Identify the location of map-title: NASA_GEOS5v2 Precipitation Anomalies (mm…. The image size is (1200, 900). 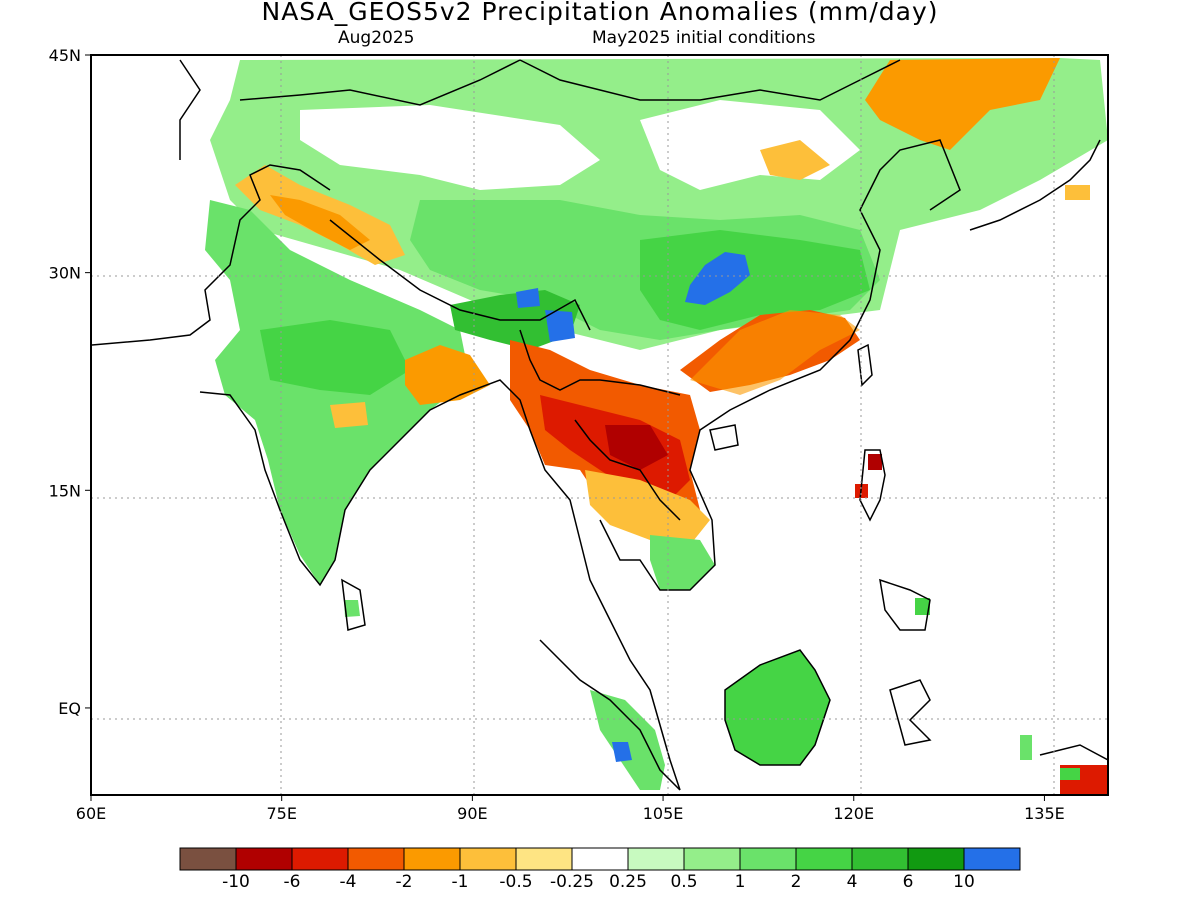
(600, 13).